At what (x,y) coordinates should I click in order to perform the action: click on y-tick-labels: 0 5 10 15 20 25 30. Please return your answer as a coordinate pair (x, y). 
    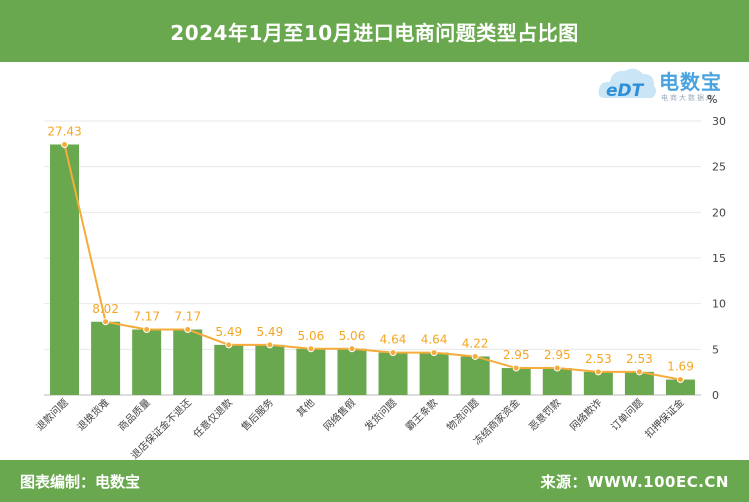
    Looking at the image, I should click on (719, 258).